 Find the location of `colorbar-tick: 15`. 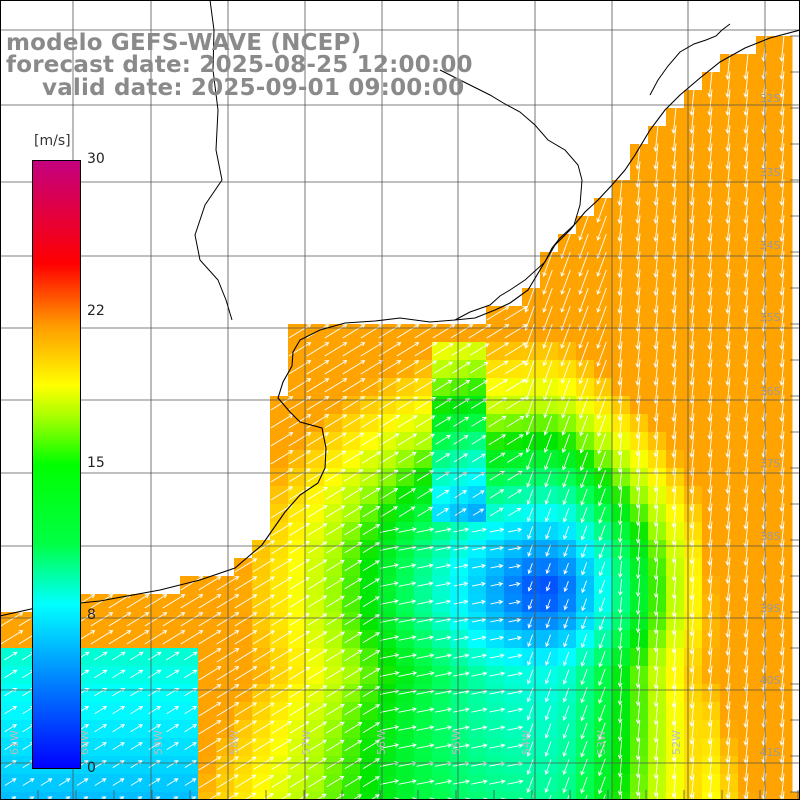

colorbar-tick: 15 is located at coordinates (96, 463).